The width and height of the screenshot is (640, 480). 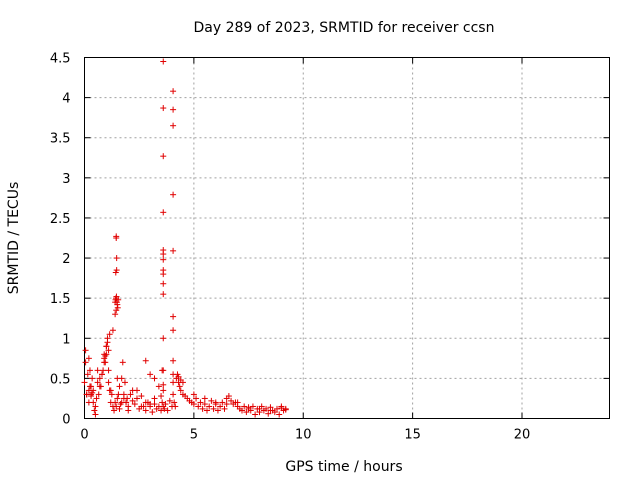 What do you see at coordinates (412, 435) in the screenshot?
I see `x-tick-label: 15` at bounding box center [412, 435].